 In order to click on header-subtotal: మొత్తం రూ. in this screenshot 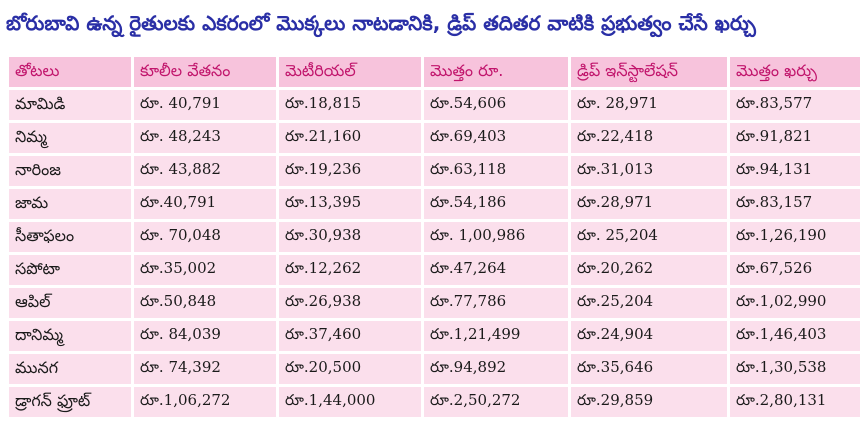, I will do `click(496, 72)`.